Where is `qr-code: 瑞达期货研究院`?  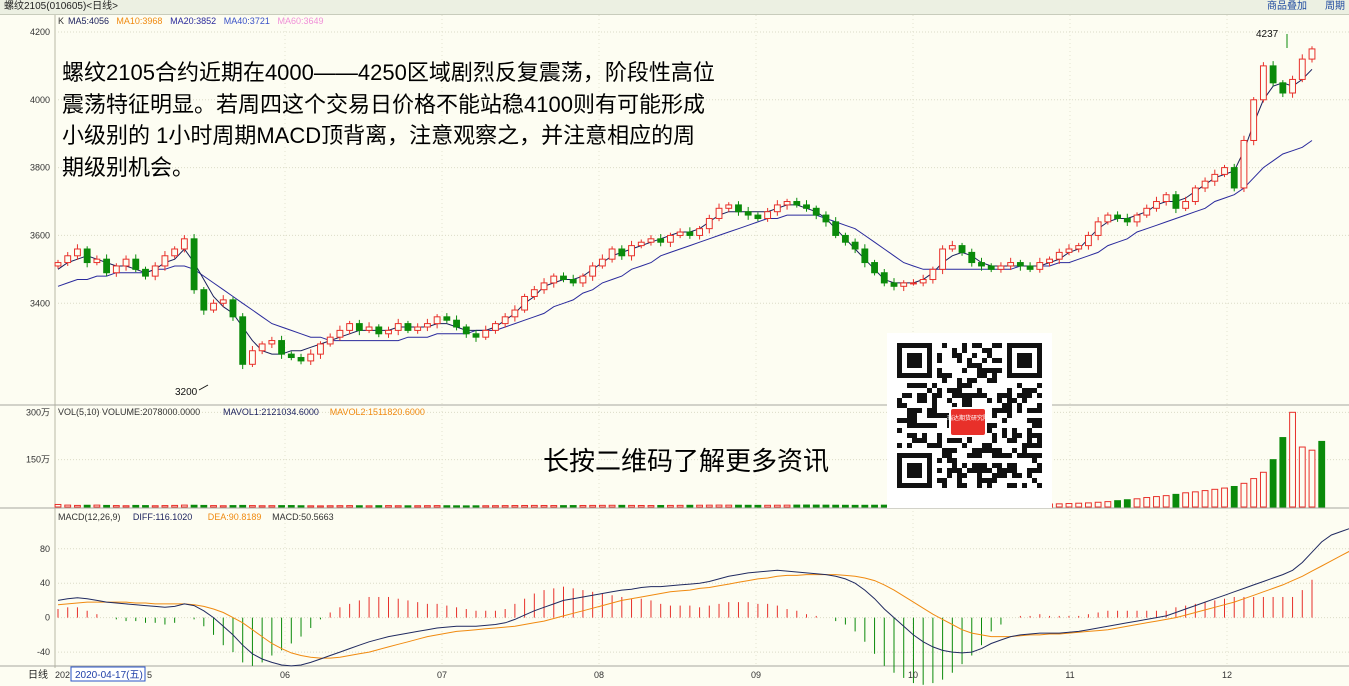
qr-code: 瑞达期货研究院 is located at coordinates (969, 420).